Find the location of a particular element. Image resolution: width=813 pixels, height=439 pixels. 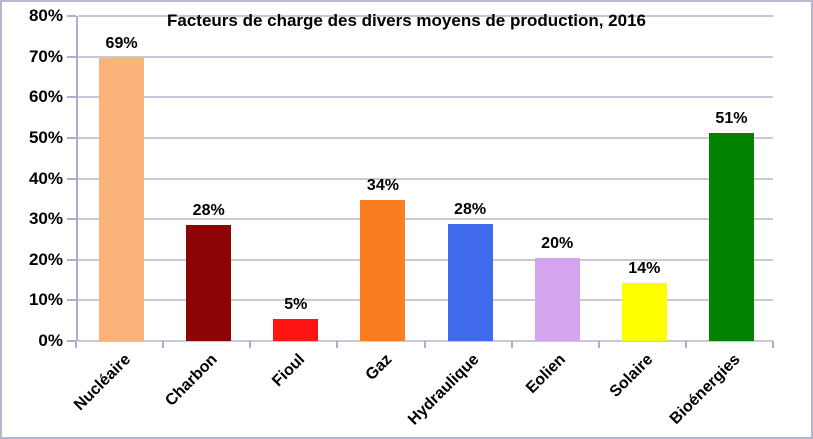

bar-solaire is located at coordinates (644, 311).